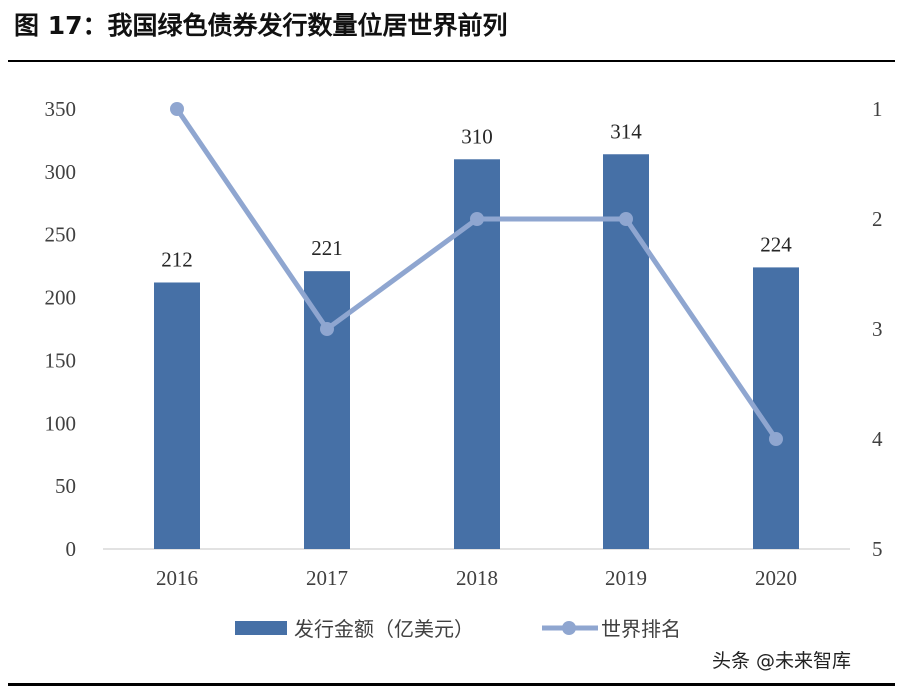  Describe the element at coordinates (626, 219) in the screenshot. I see `rank-marker-2019` at that location.